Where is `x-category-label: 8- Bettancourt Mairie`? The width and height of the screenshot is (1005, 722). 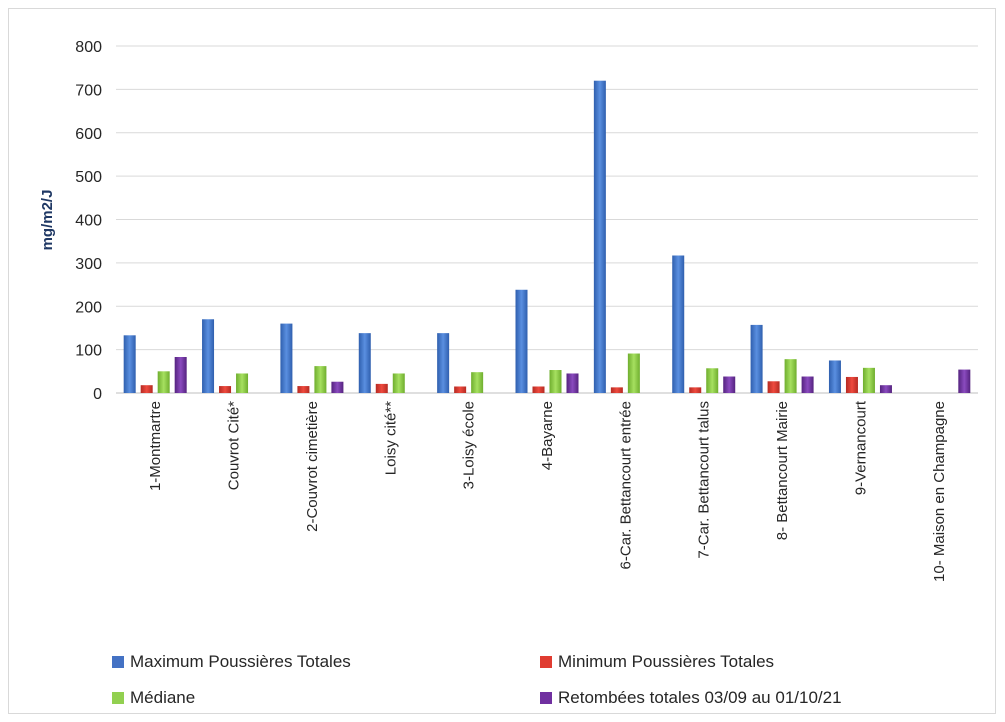 x-category-label: 8- Bettancourt Mairie is located at coordinates (782, 470).